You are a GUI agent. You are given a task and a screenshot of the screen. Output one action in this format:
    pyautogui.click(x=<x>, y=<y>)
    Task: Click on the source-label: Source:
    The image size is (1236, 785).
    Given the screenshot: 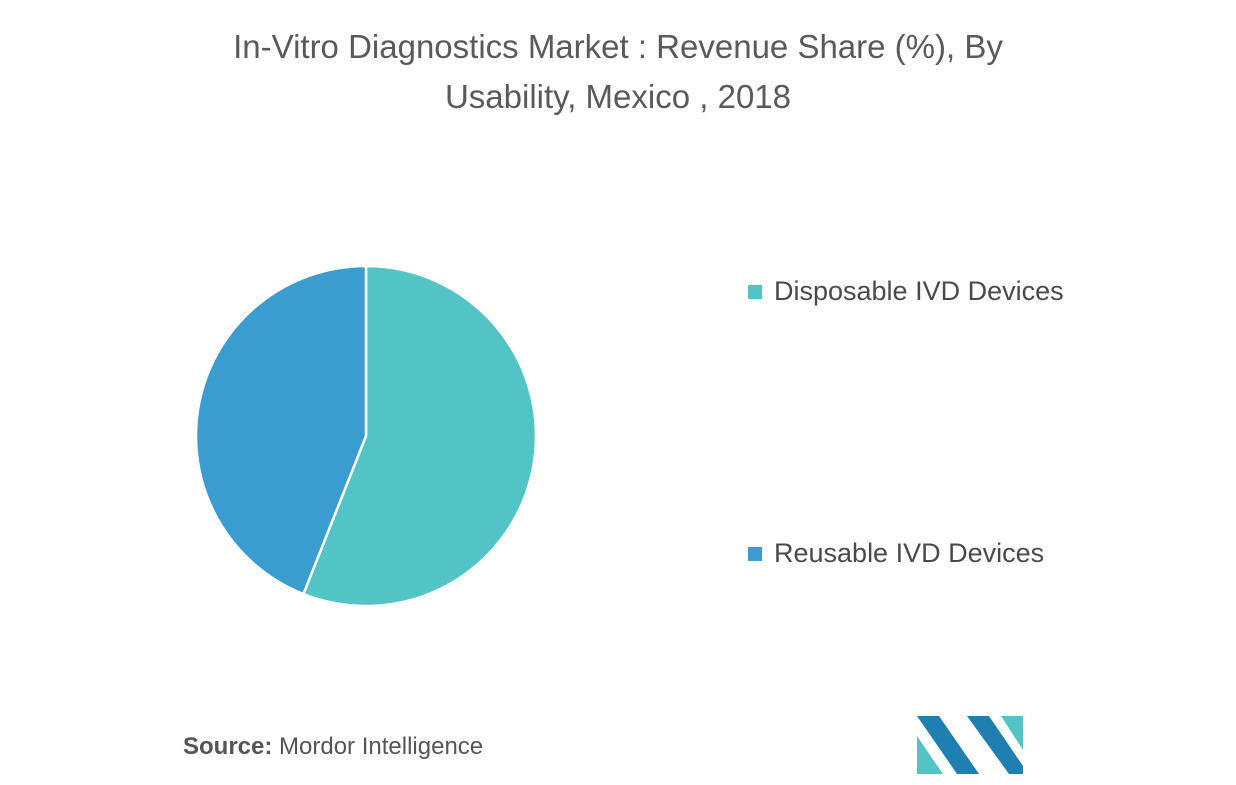 What is the action you would take?
    pyautogui.click(x=228, y=746)
    